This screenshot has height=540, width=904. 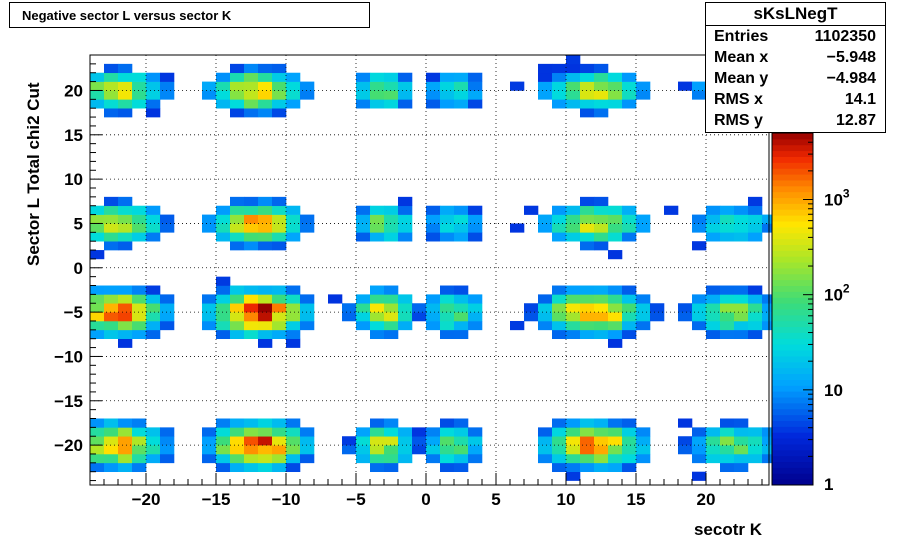 I want to click on x-axis-title: secotr K, so click(x=728, y=529).